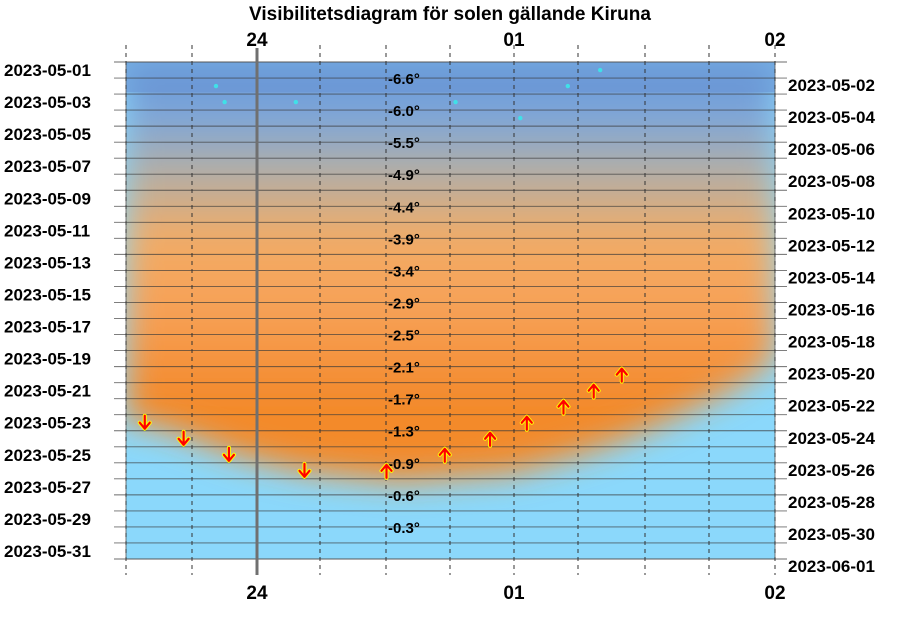  Describe the element at coordinates (831, 149) in the screenshot. I see `right-date-label: 2023-05-06` at that location.